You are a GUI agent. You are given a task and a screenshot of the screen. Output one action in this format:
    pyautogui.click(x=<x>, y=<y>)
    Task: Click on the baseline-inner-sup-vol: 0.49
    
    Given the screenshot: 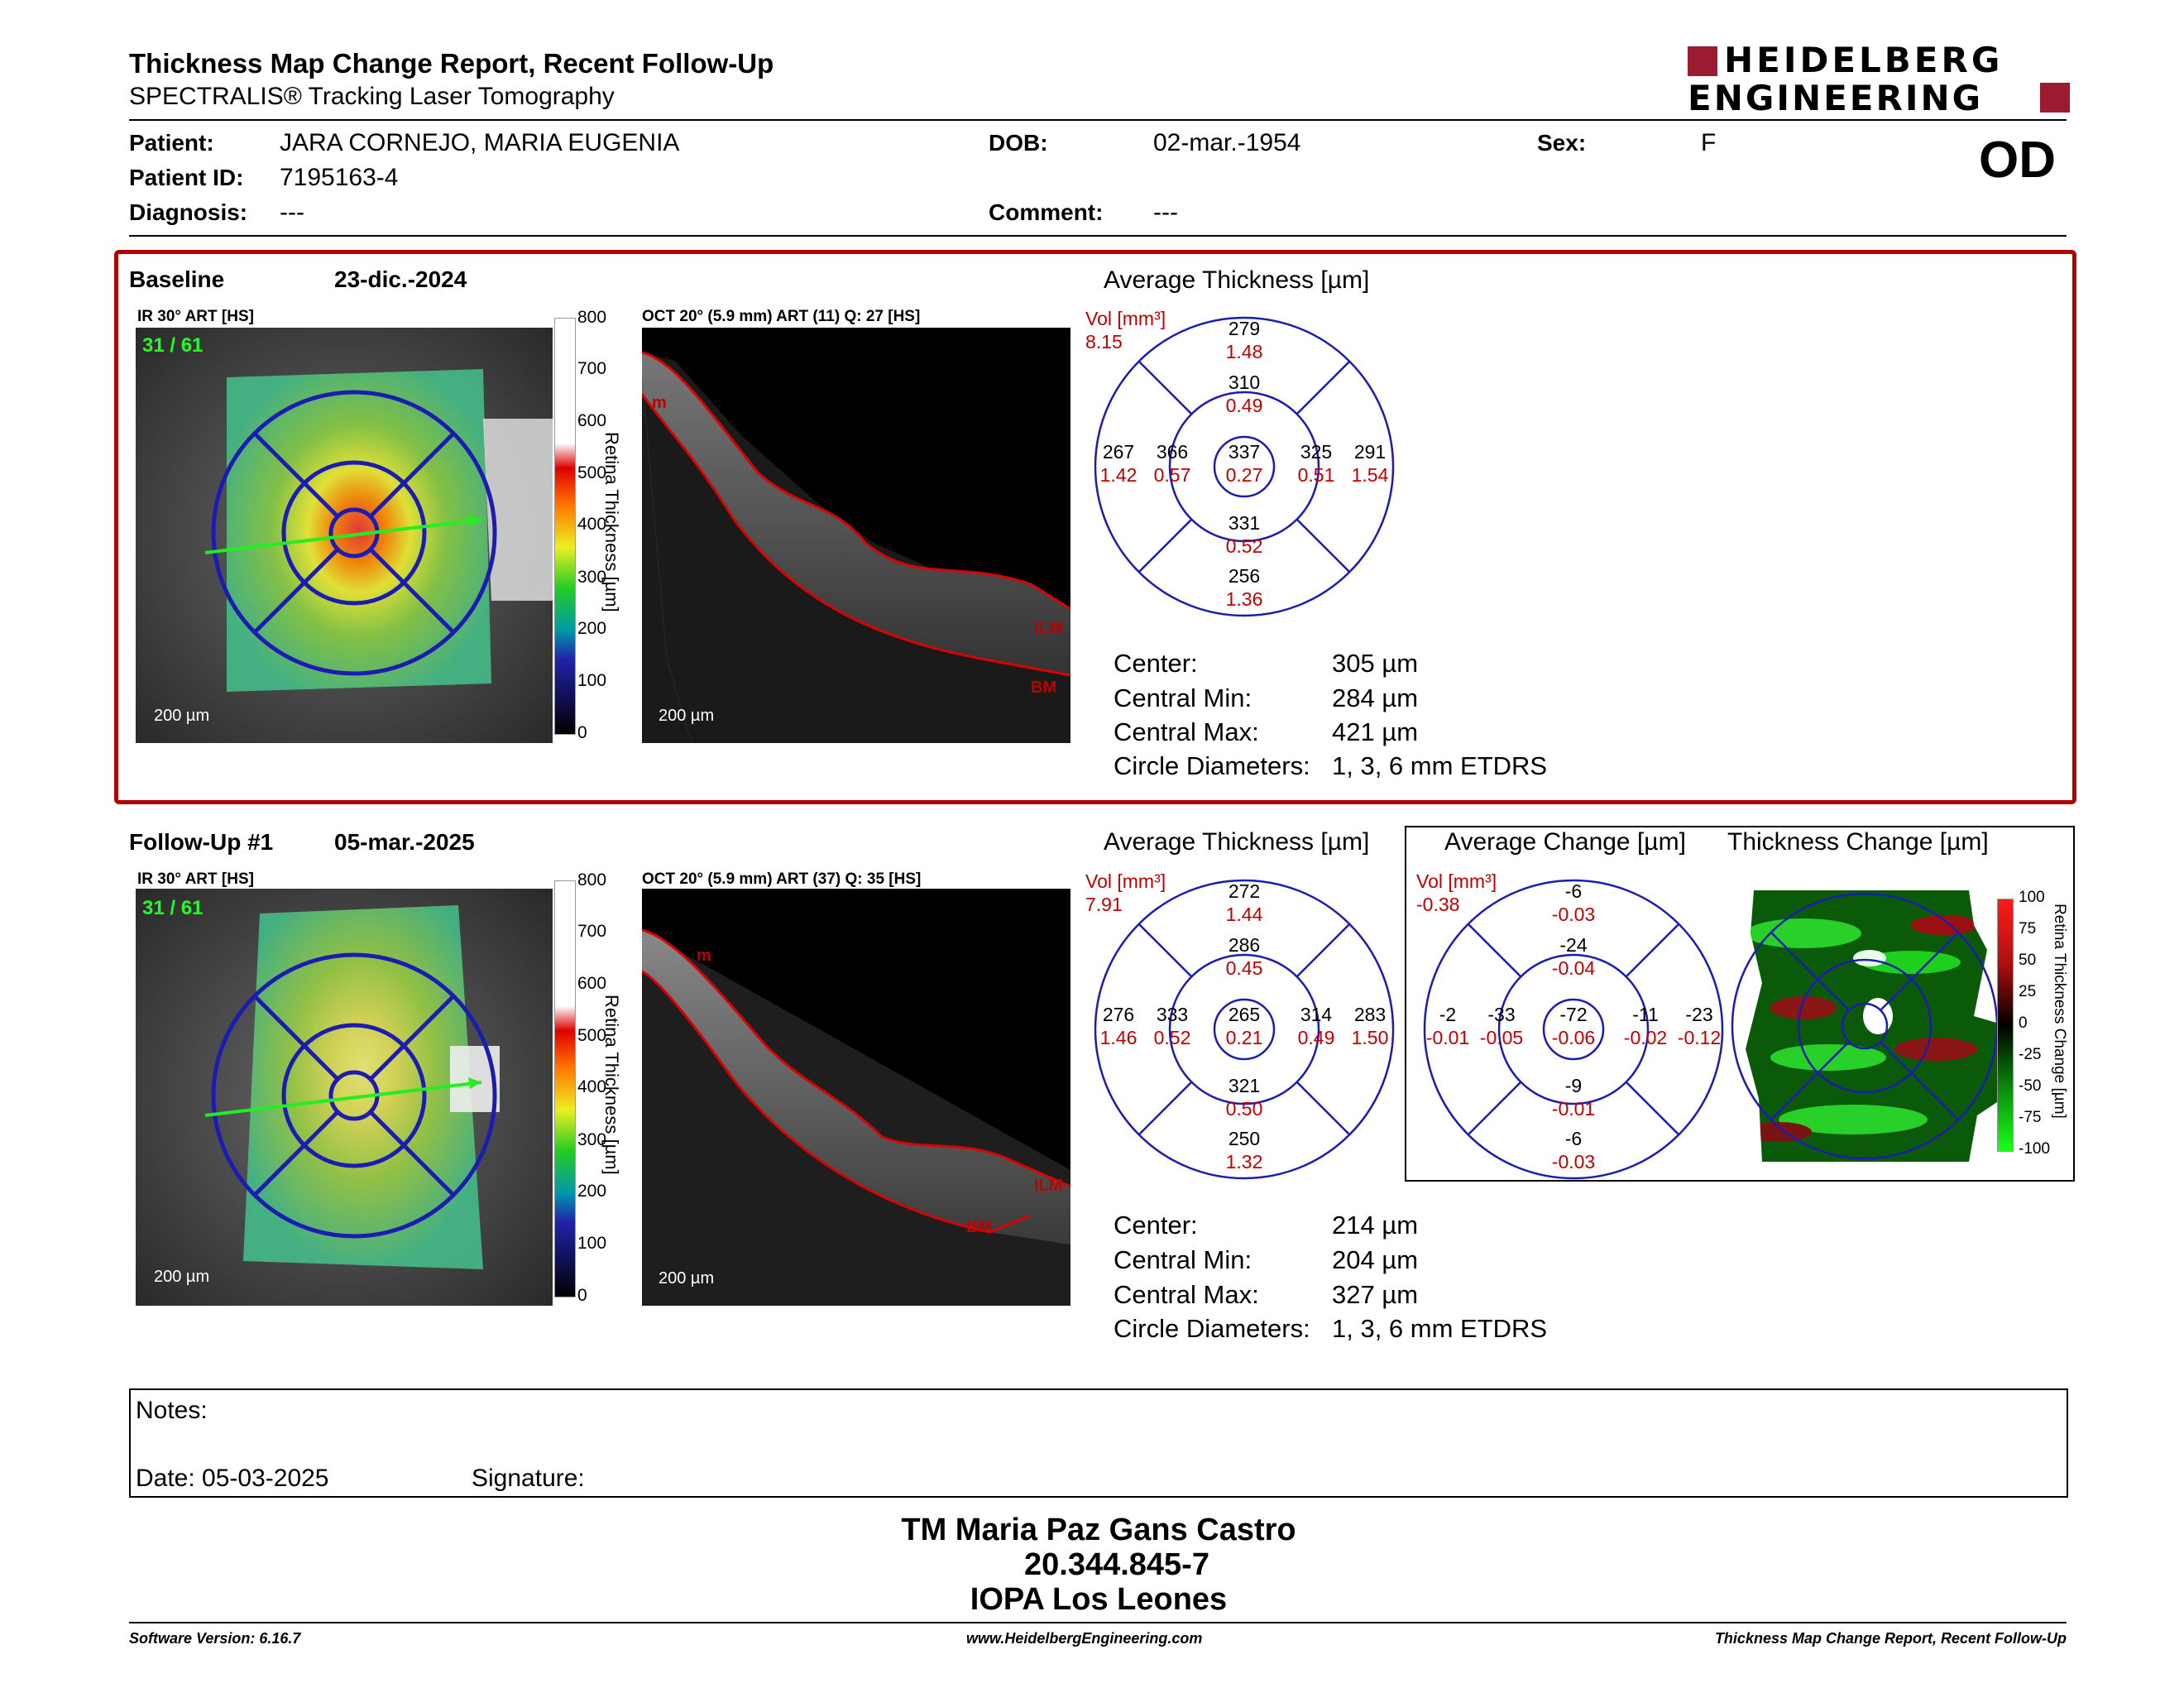 What is the action you would take?
    pyautogui.click(x=1244, y=405)
    